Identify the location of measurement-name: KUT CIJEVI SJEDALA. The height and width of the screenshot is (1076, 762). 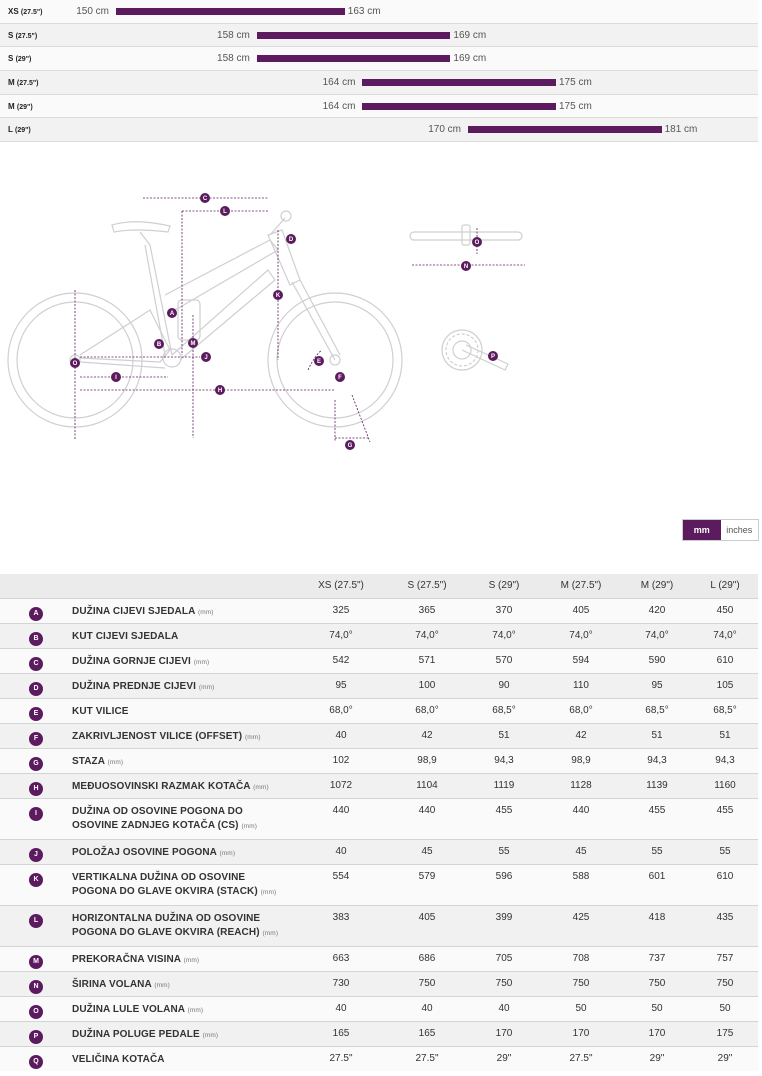
(125, 636).